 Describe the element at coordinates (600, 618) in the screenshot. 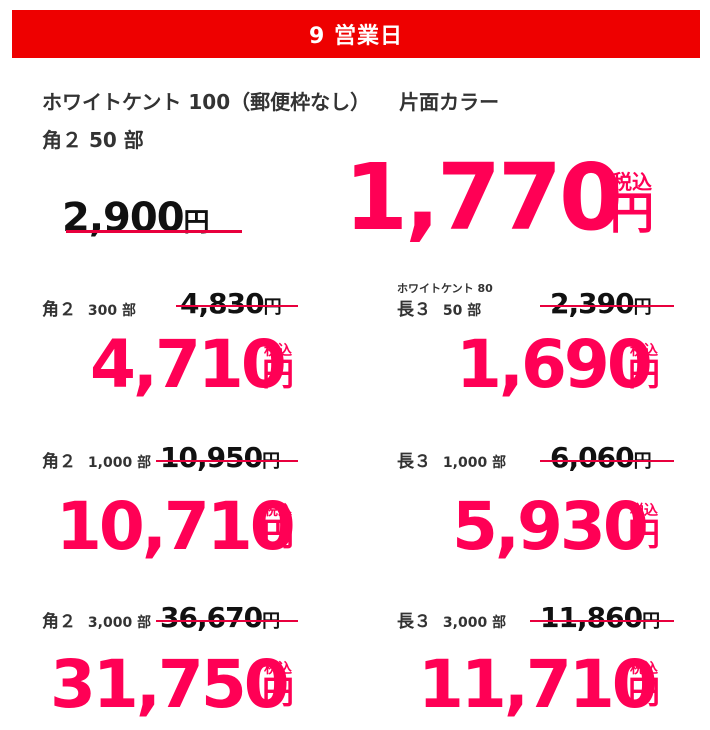

I see `item-old-price: 11,860円` at that location.